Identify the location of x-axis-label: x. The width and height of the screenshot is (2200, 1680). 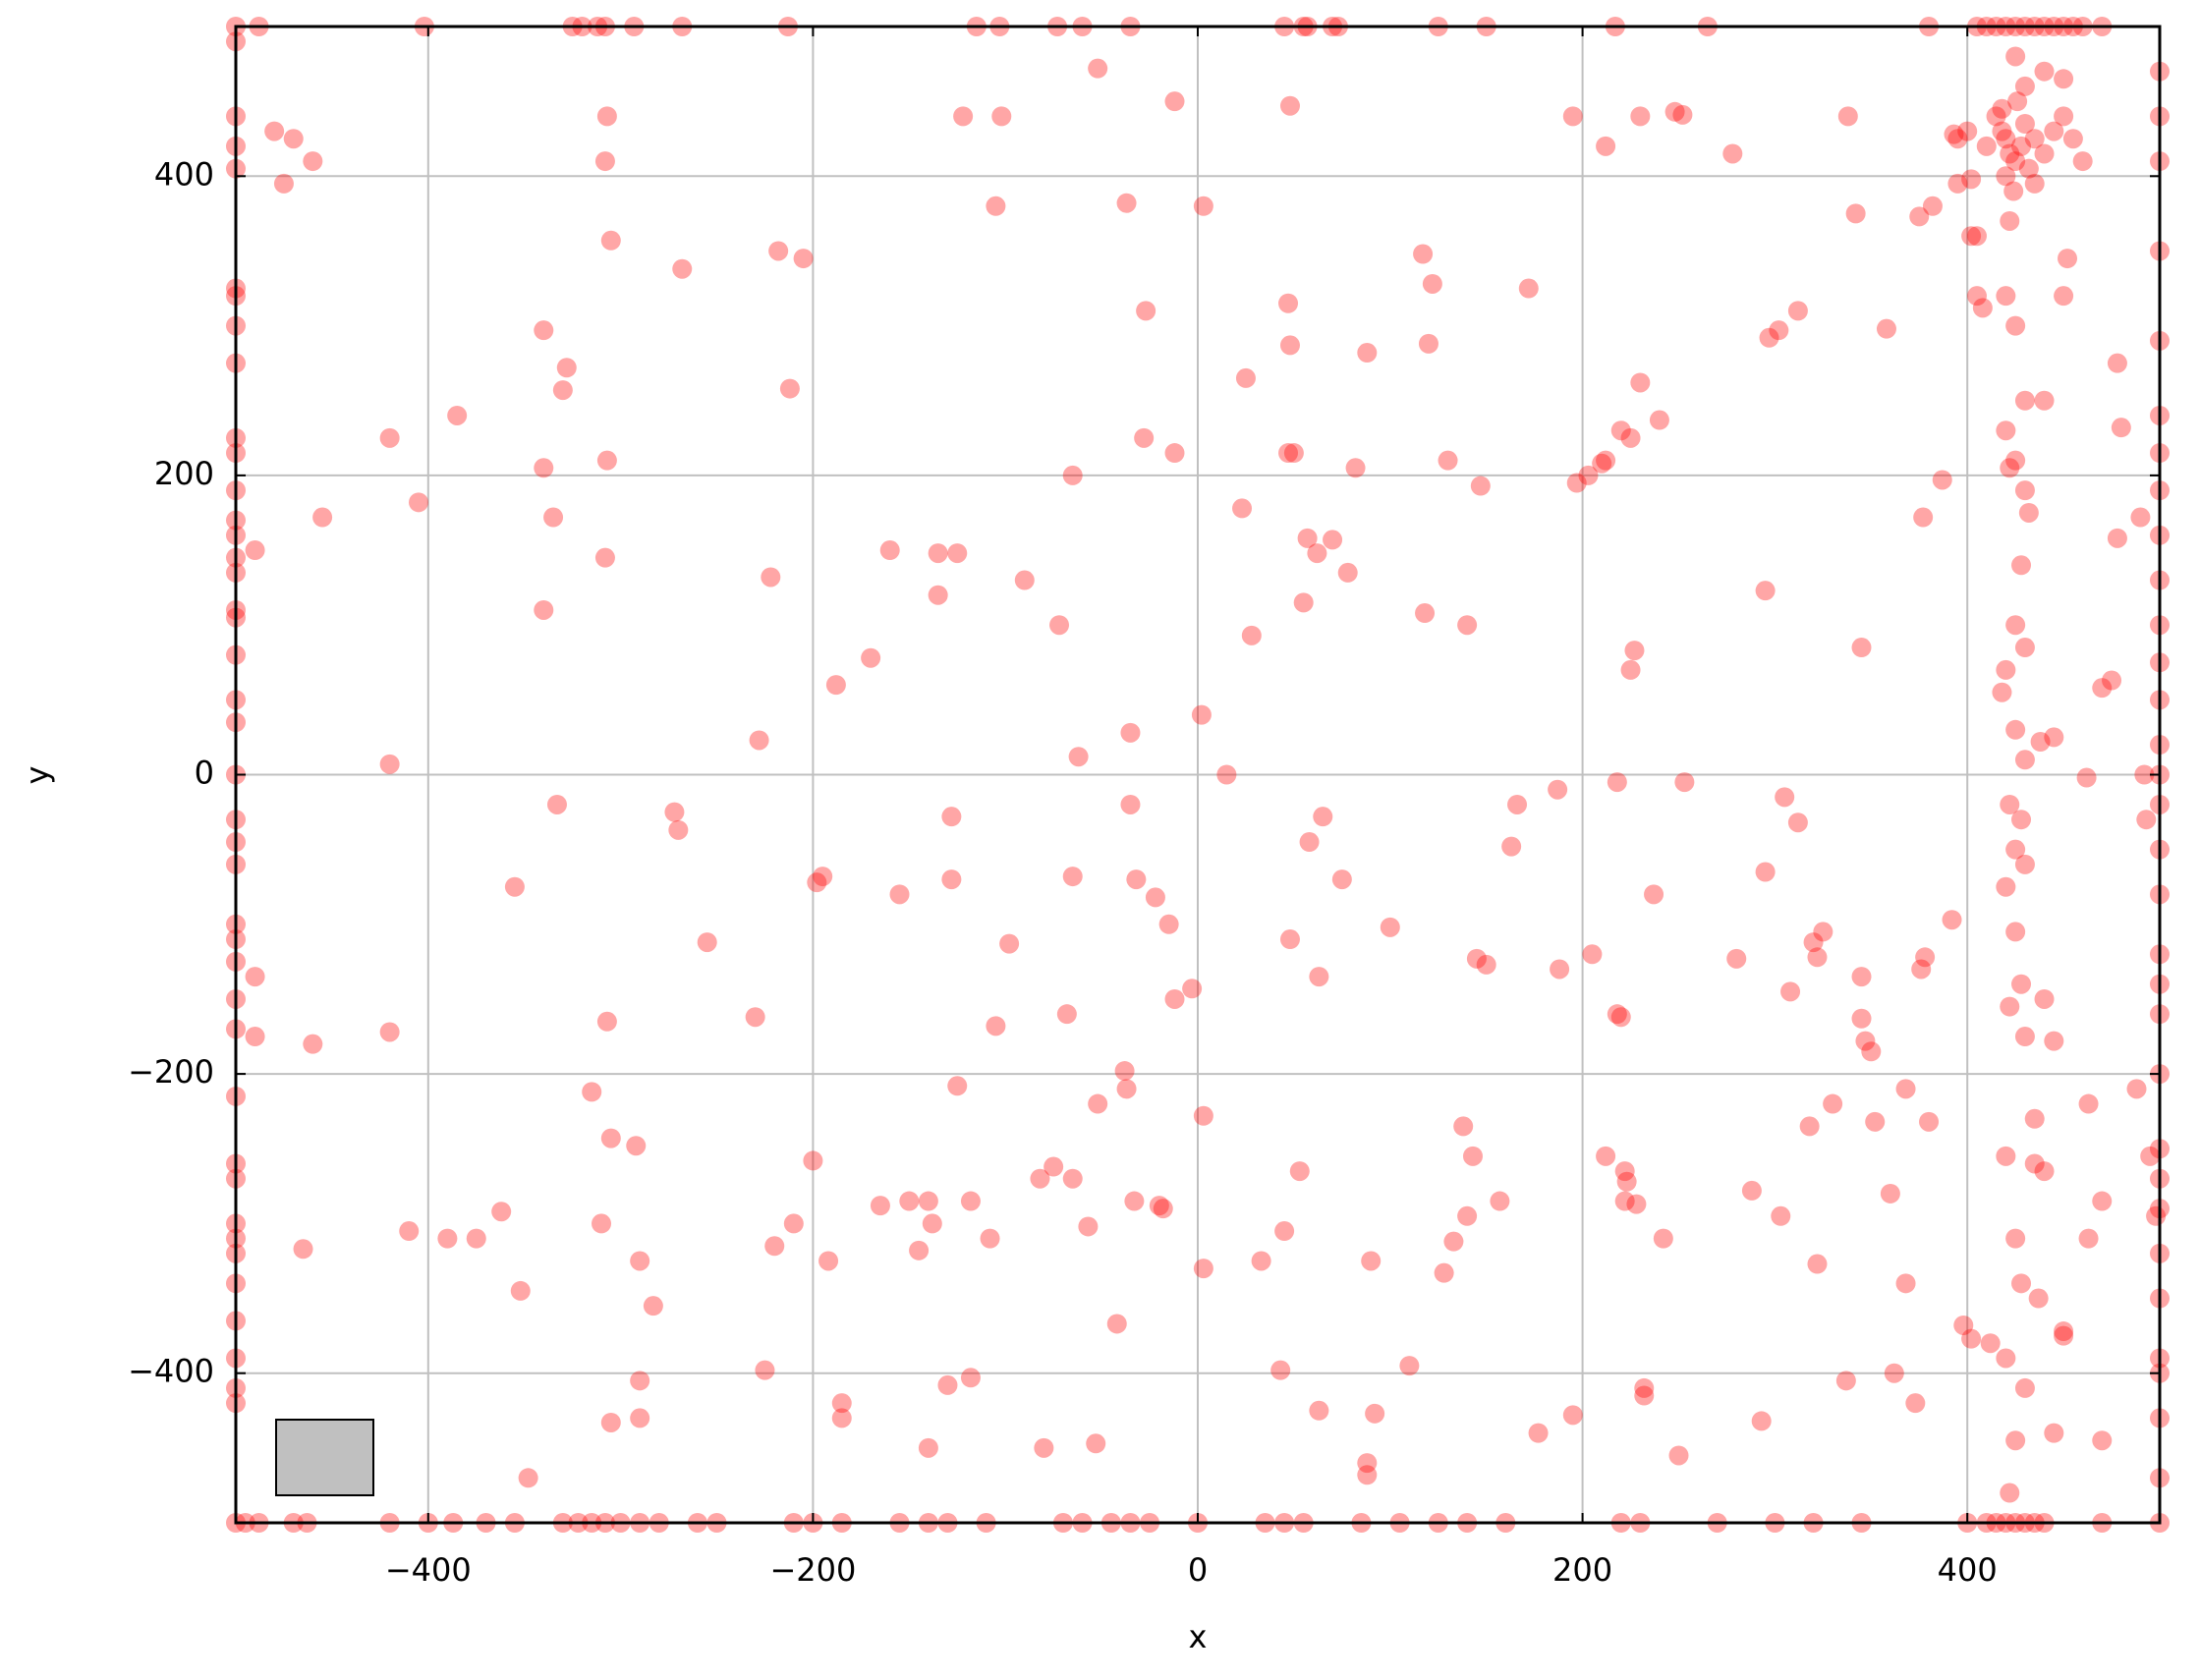
(1198, 1636).